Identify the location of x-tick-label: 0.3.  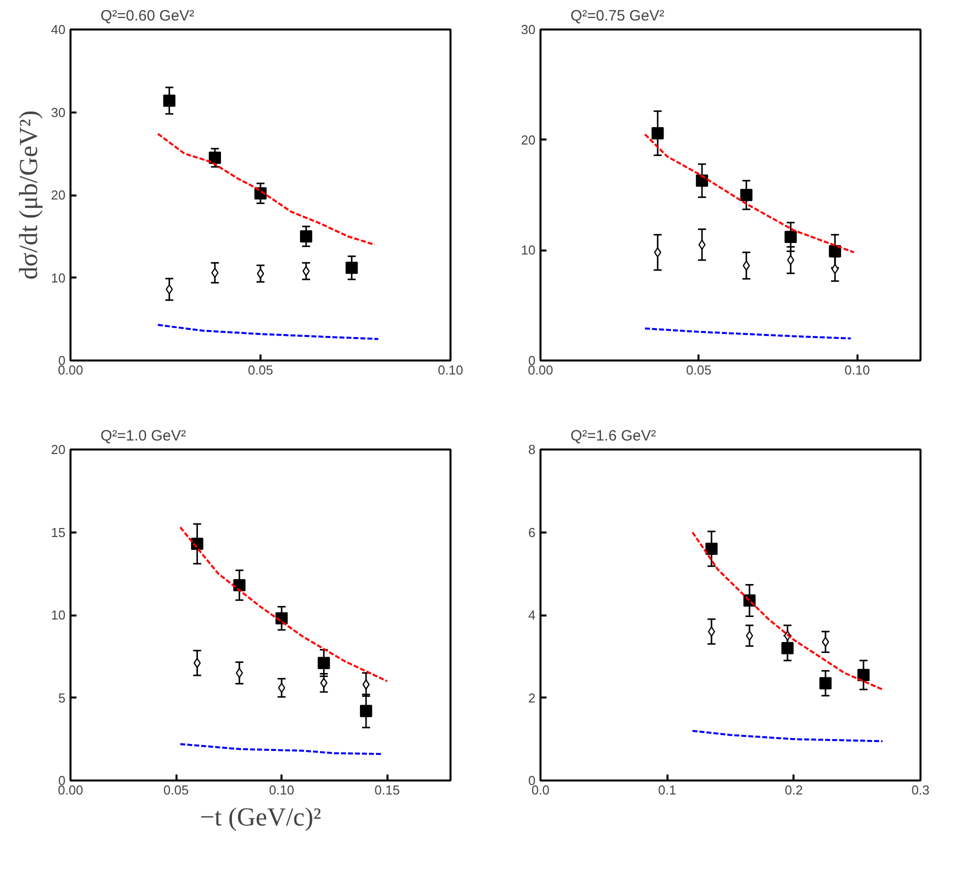
(920, 790).